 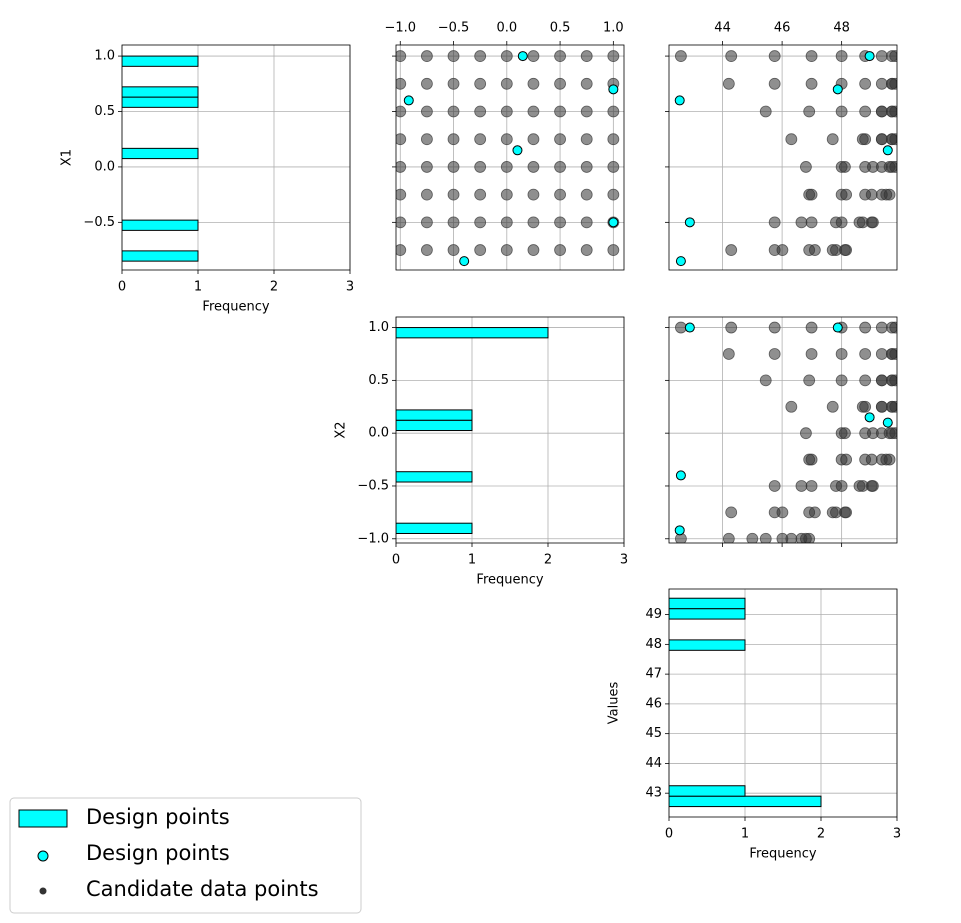 I want to click on y-tick-label: 0.5, so click(x=104, y=111).